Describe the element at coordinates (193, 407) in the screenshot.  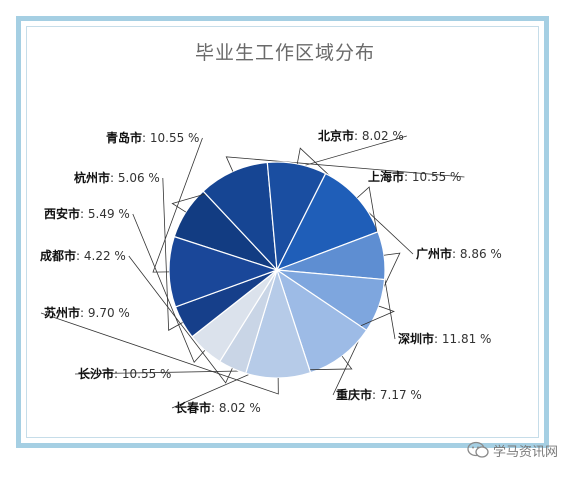
I see `slice-name: 长春市` at that location.